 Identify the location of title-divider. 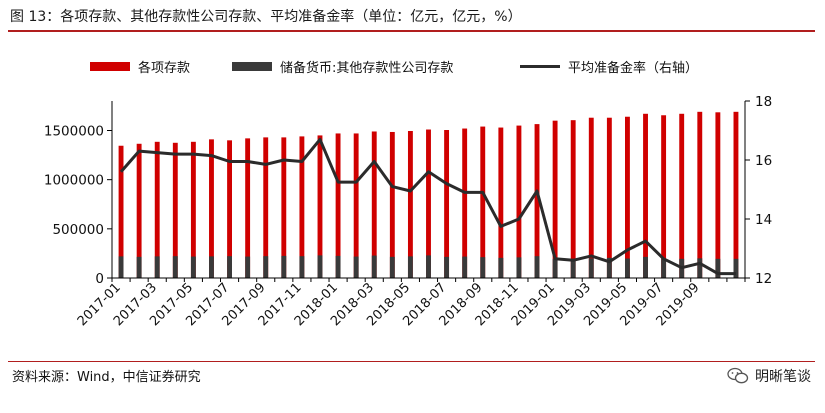
(411, 31).